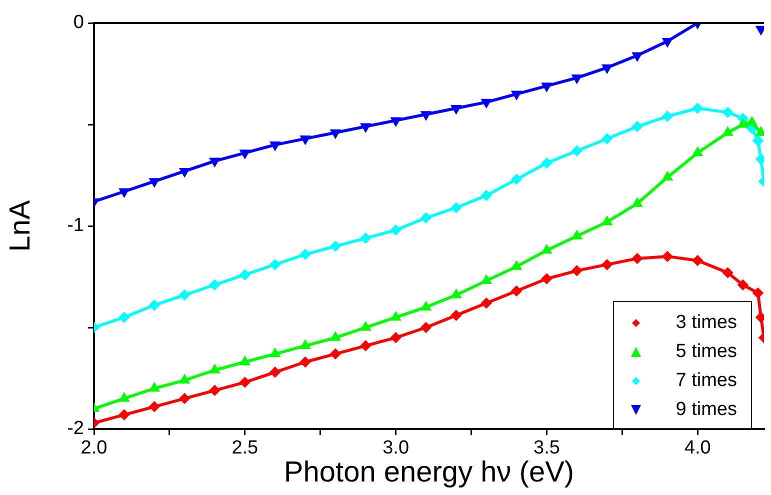 The height and width of the screenshot is (495, 771). I want to click on x-tick-label: 3.5, so click(546, 448).